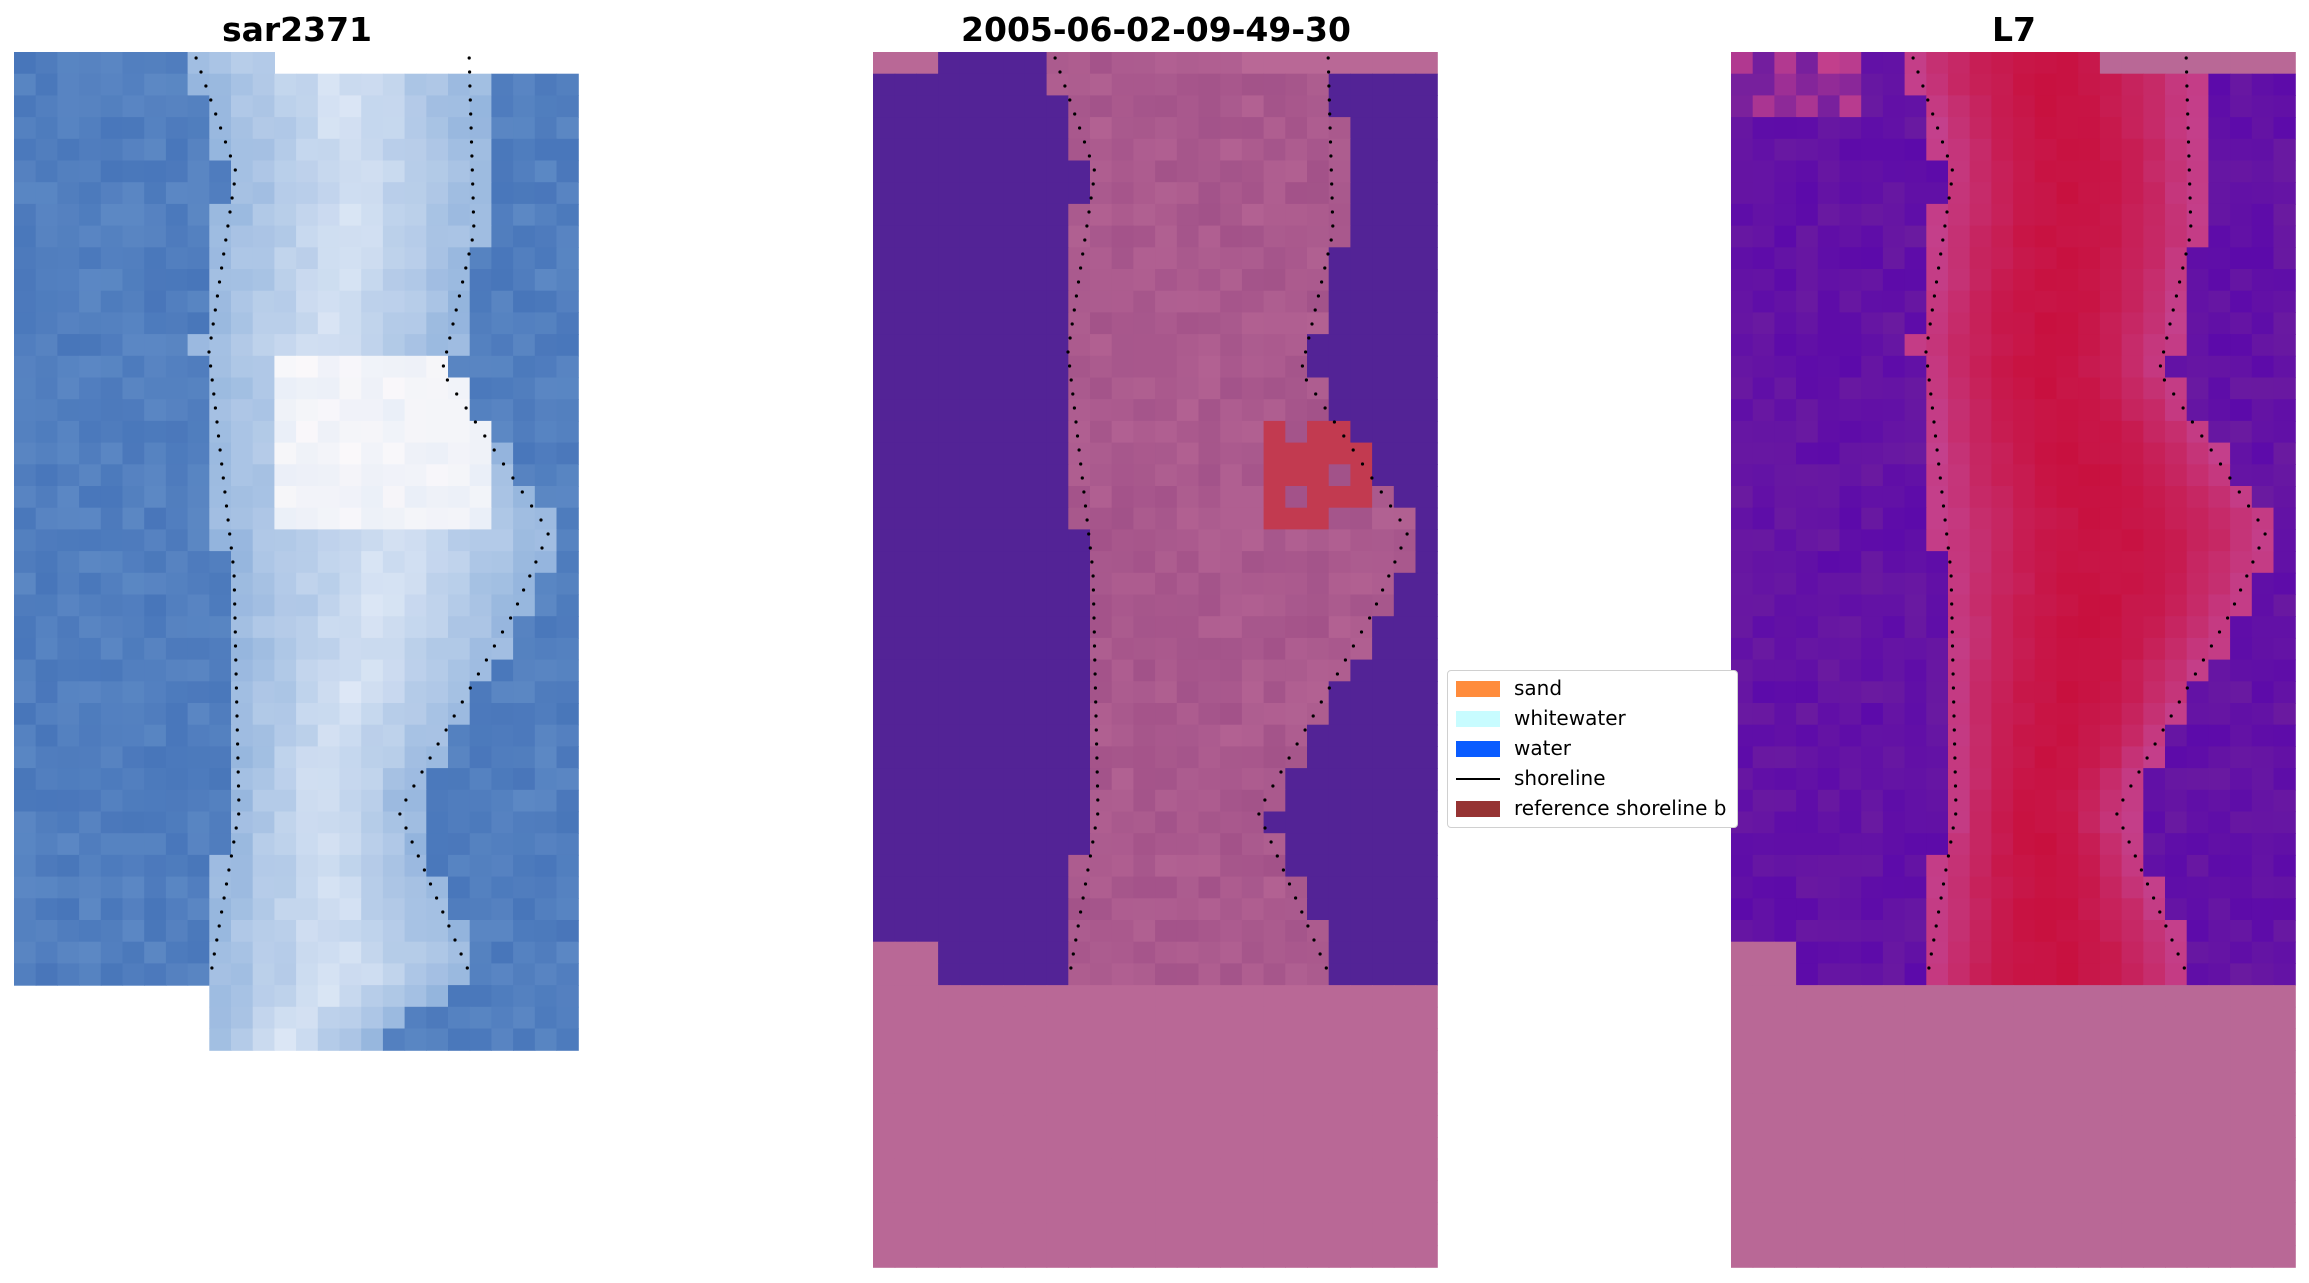  Describe the element at coordinates (1478, 779) in the screenshot. I see `shoreline-line-swatch` at that location.